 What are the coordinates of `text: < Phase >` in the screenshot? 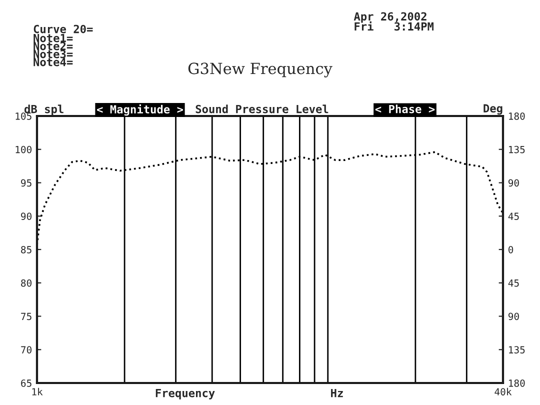 It's located at (405, 109).